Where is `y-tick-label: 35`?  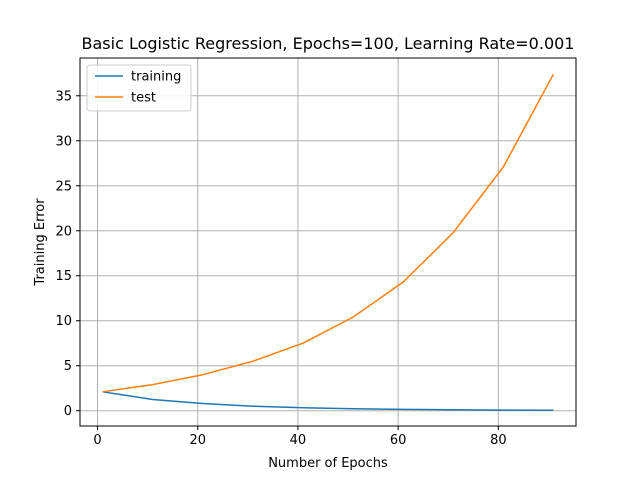 y-tick-label: 35 is located at coordinates (63, 96).